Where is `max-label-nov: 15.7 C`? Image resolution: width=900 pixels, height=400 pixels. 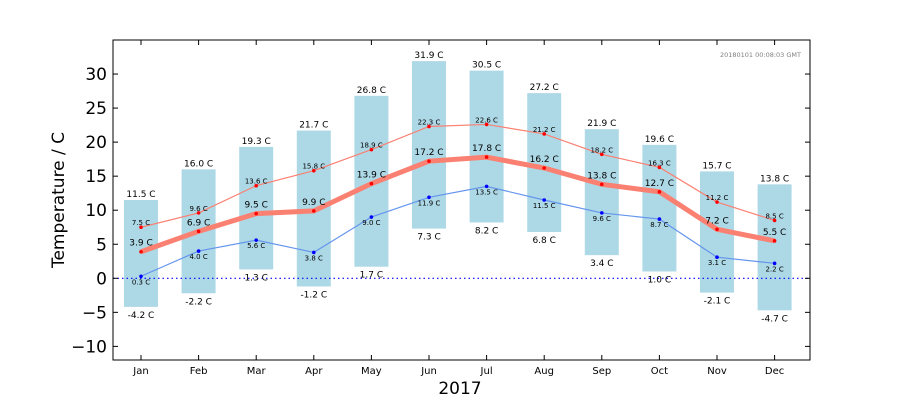 max-label-nov: 15.7 C is located at coordinates (716, 166).